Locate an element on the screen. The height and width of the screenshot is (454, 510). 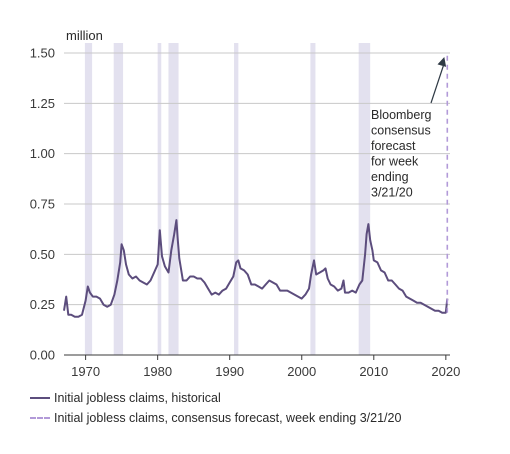
x-tick-label: 2010 is located at coordinates (373, 371).